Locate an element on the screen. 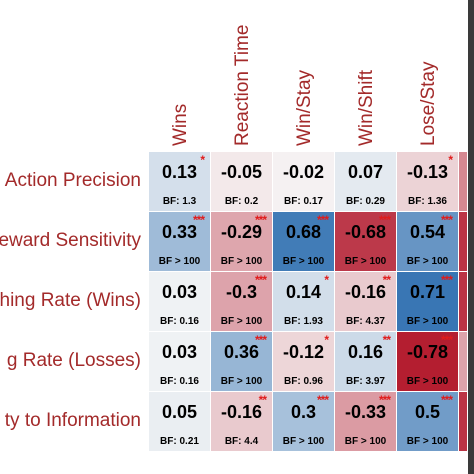 The height and width of the screenshot is (474, 474). cell-value: -0.05 is located at coordinates (241, 172).